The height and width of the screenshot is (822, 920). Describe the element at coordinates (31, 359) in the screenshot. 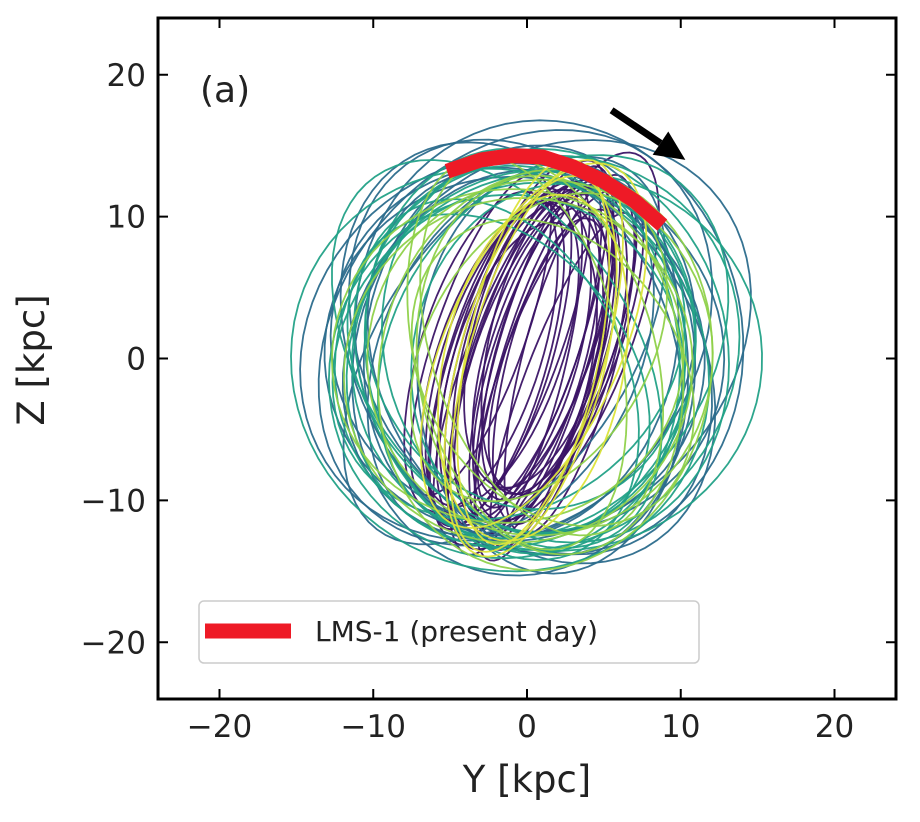

I see `y-axis-label: Z [kpc]` at that location.